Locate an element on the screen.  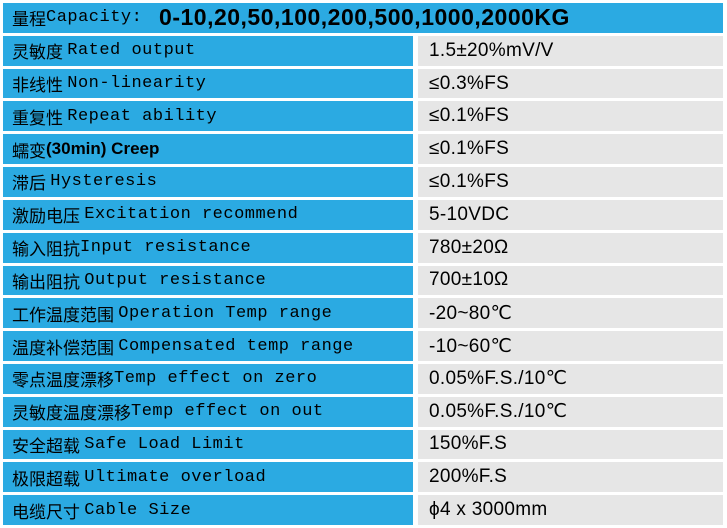
label-cn: 蠕变 is located at coordinates (29, 151).